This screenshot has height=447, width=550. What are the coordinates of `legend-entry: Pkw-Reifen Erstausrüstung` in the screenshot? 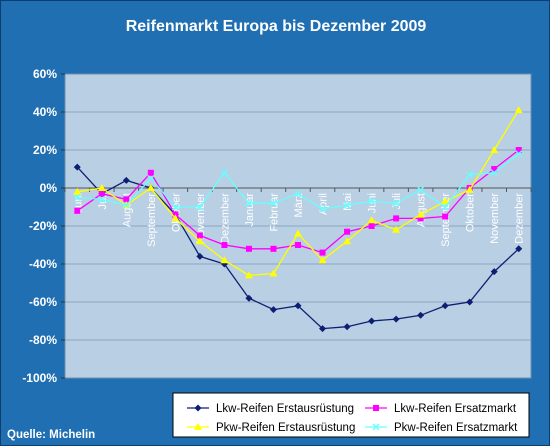 It's located at (271, 428).